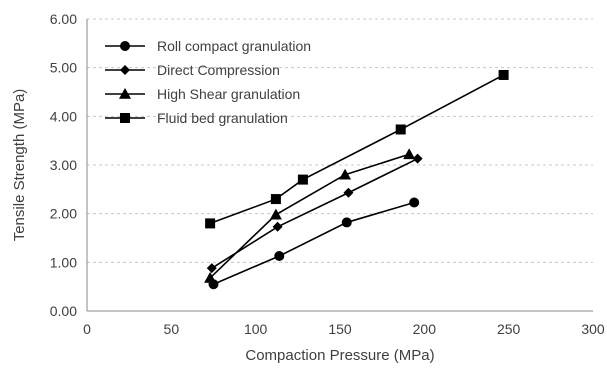 The image size is (607, 372). Describe the element at coordinates (425, 329) in the screenshot. I see `x-tick-label: 200` at that location.